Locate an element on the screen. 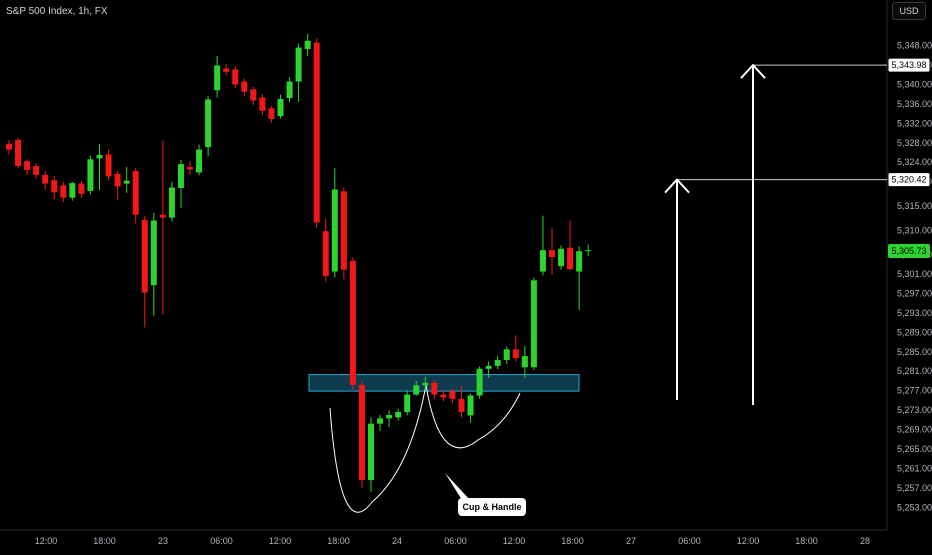 The image size is (932, 555). y-tick-label: 5,281.00 is located at coordinates (914, 371).